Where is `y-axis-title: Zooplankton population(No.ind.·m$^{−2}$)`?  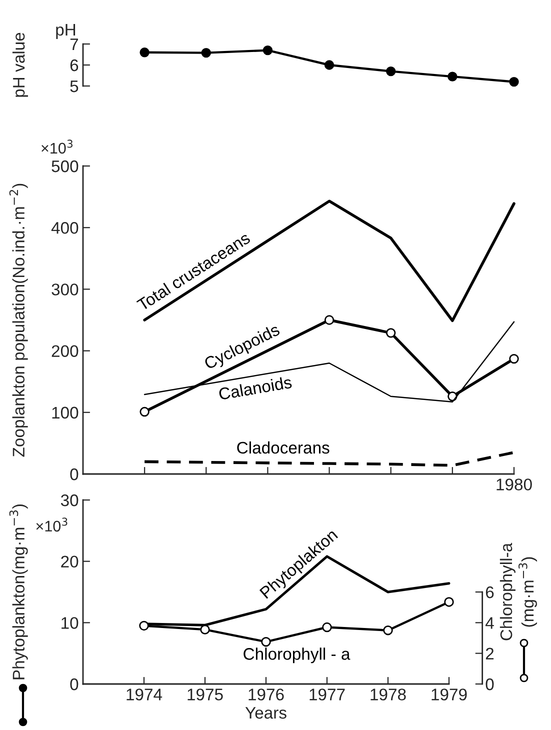 y-axis-title: Zooplankton population(No.ind.·m$^{−2}$) is located at coordinates (18, 320).